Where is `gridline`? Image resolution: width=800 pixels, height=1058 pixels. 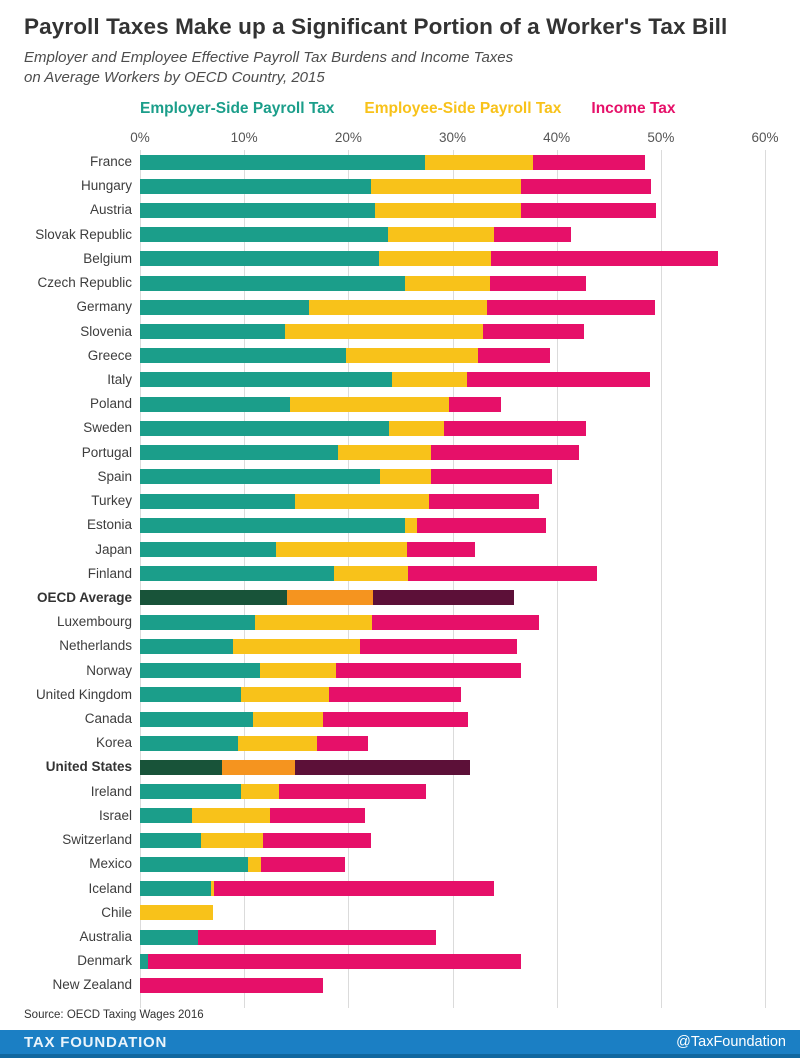 gridline is located at coordinates (765, 579).